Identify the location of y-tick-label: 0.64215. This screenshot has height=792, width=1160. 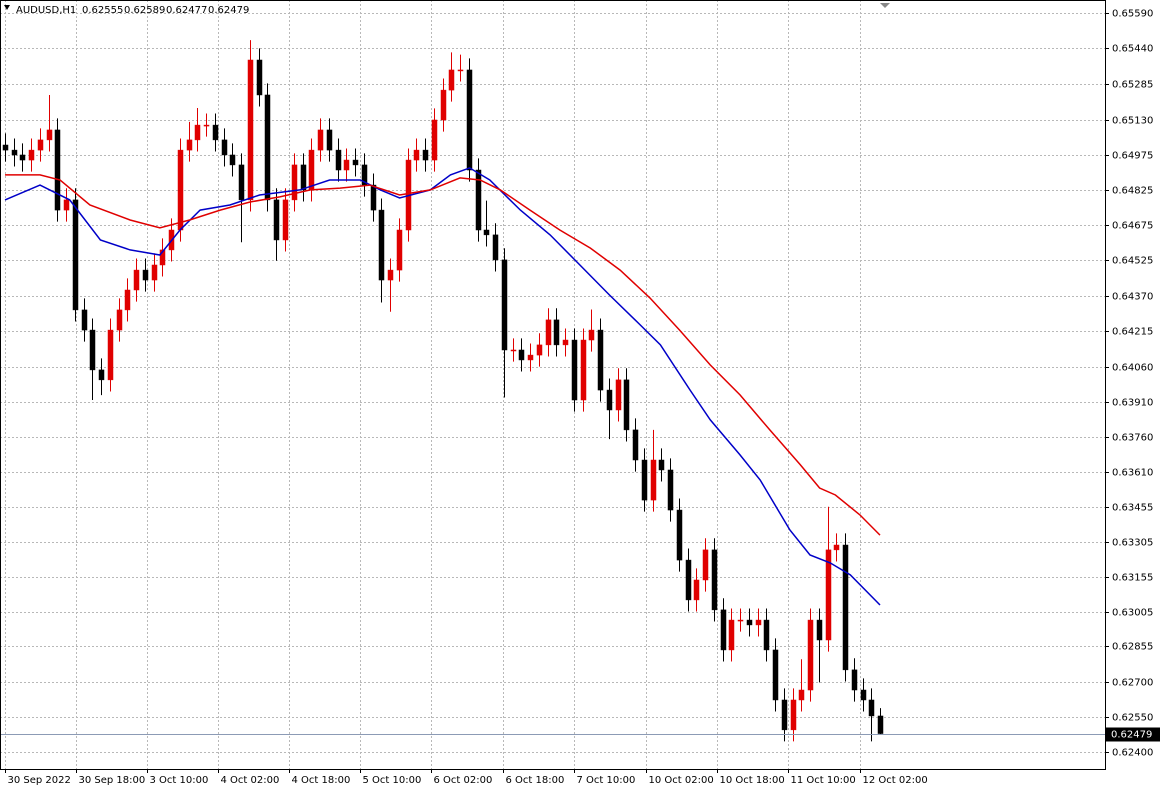
(1132, 332).